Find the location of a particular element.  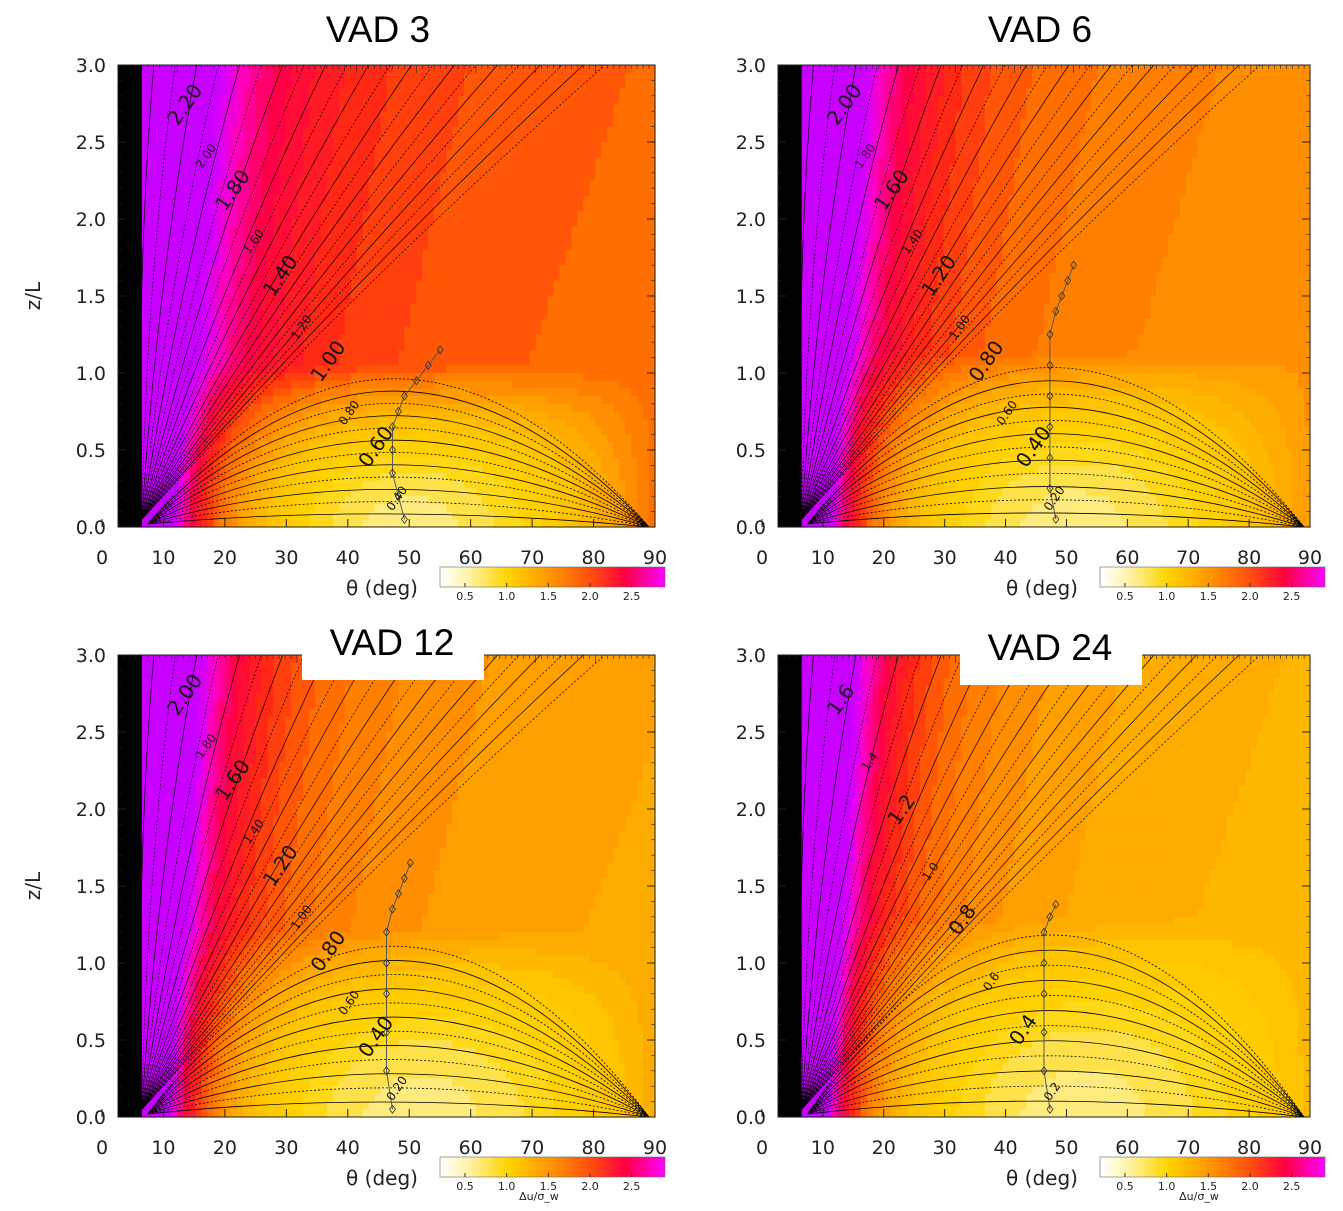

colorbar-tick-label: 2.5 is located at coordinates (1292, 596).